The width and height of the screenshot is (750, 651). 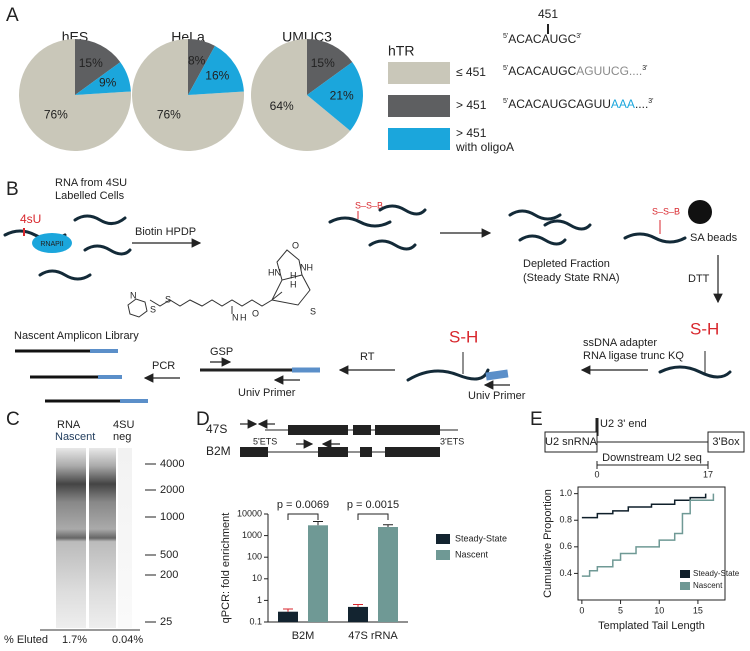 What do you see at coordinates (565, 493) in the screenshot?
I see `y-tick-label: 1.0` at bounding box center [565, 493].